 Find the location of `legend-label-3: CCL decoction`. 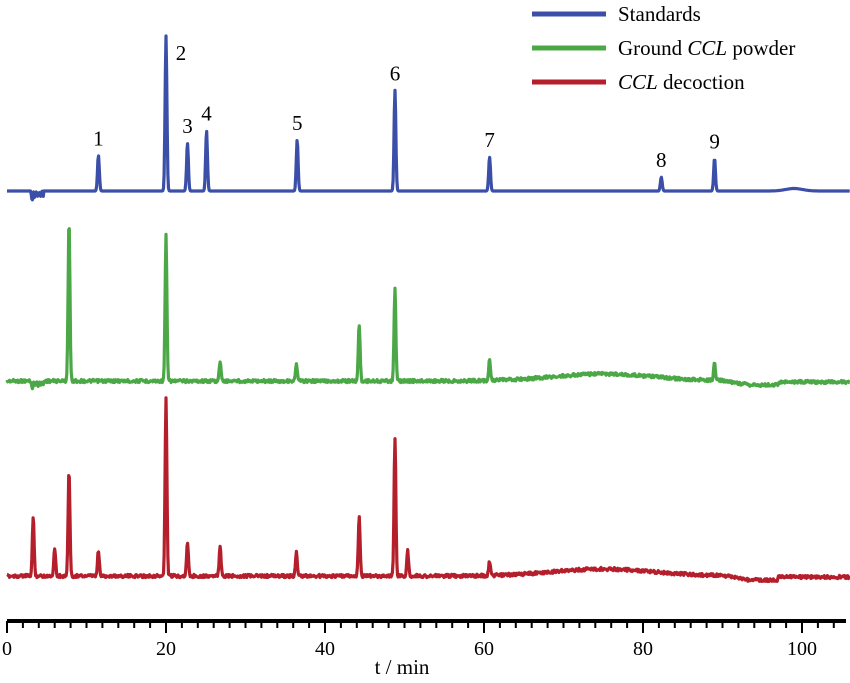

legend-label-3: CCL decoction is located at coordinates (681, 82).